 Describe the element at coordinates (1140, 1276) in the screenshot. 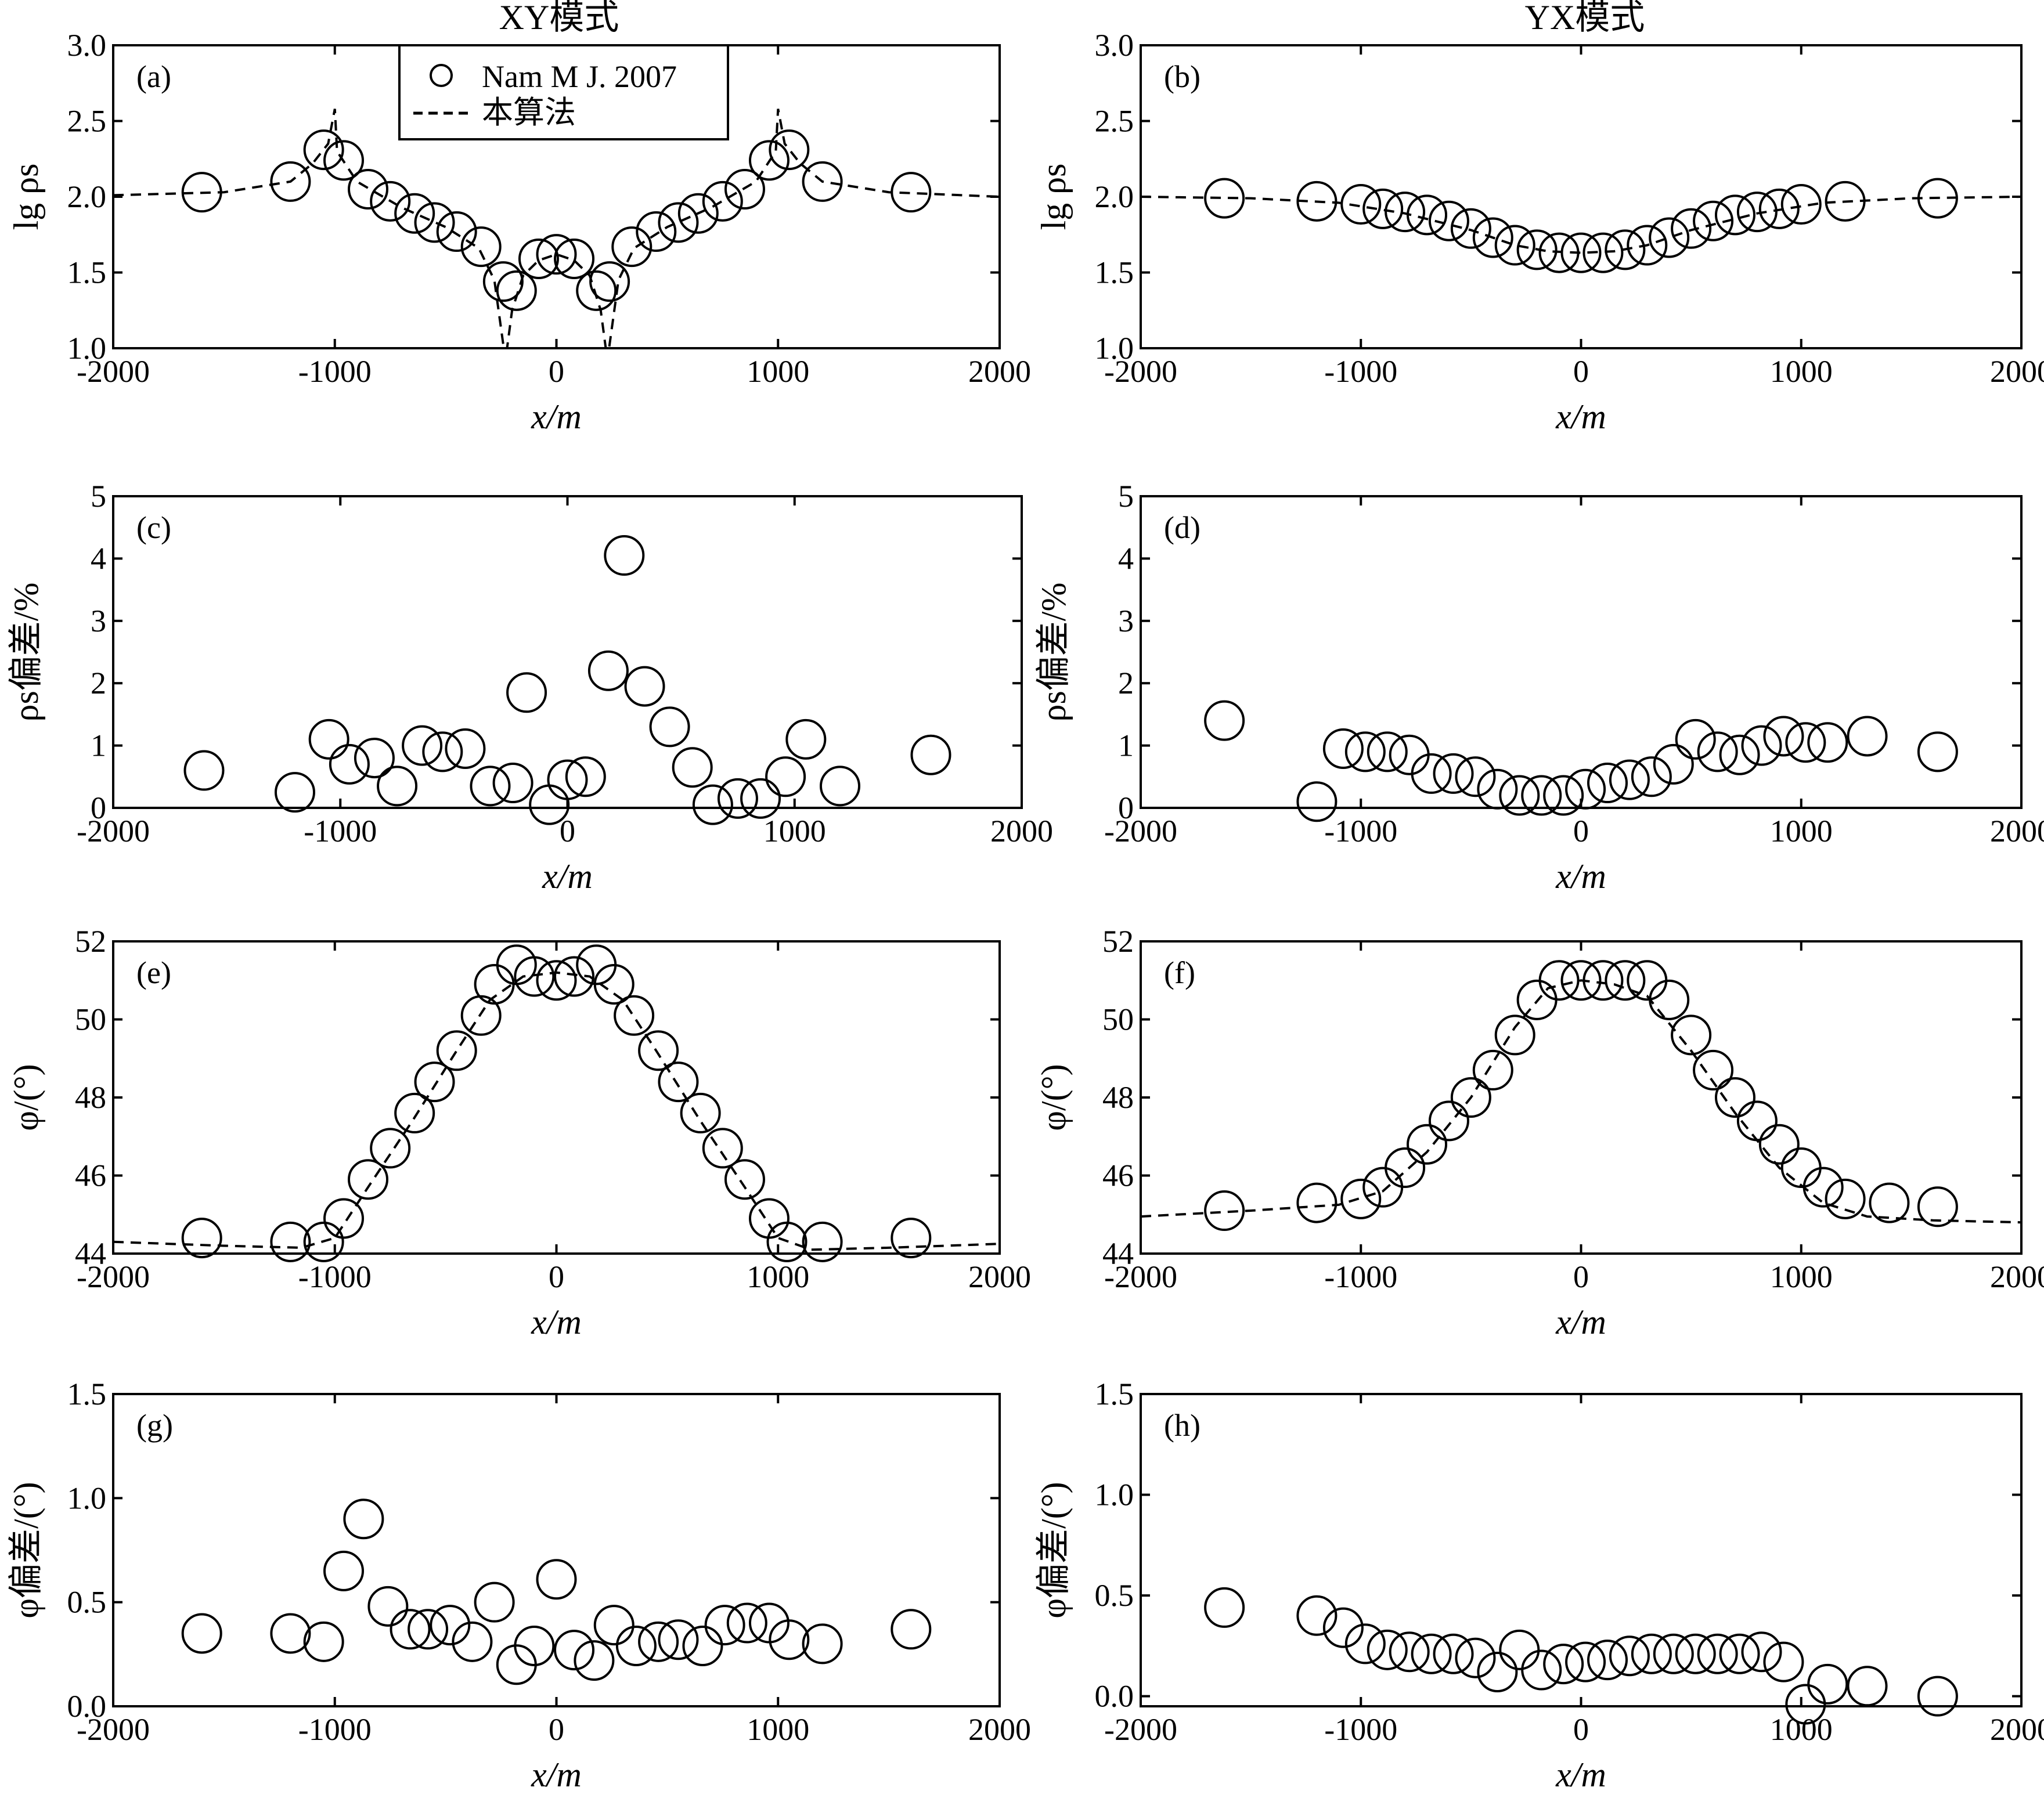

I see `x-tick-label: -2000` at that location.